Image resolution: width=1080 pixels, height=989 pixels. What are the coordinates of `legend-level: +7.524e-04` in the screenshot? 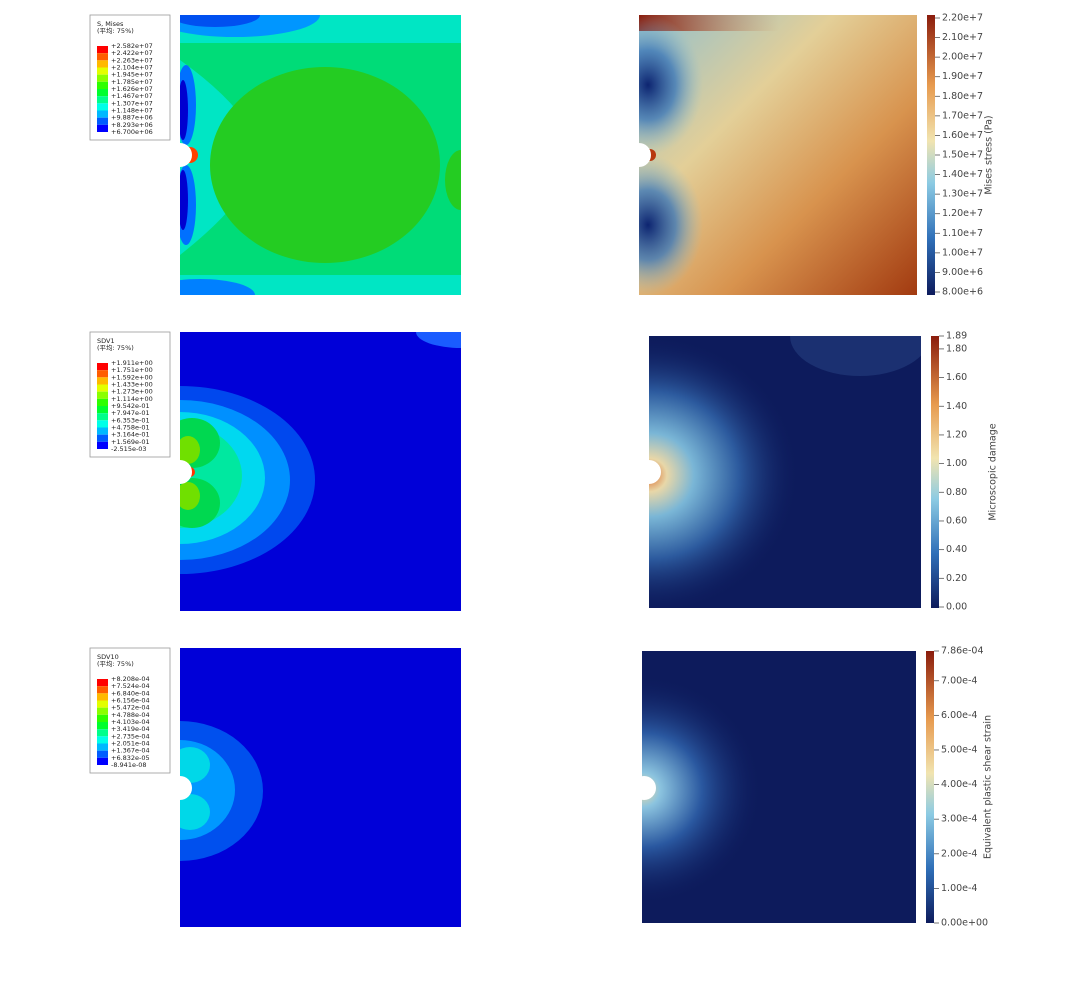 It's located at (130, 686).